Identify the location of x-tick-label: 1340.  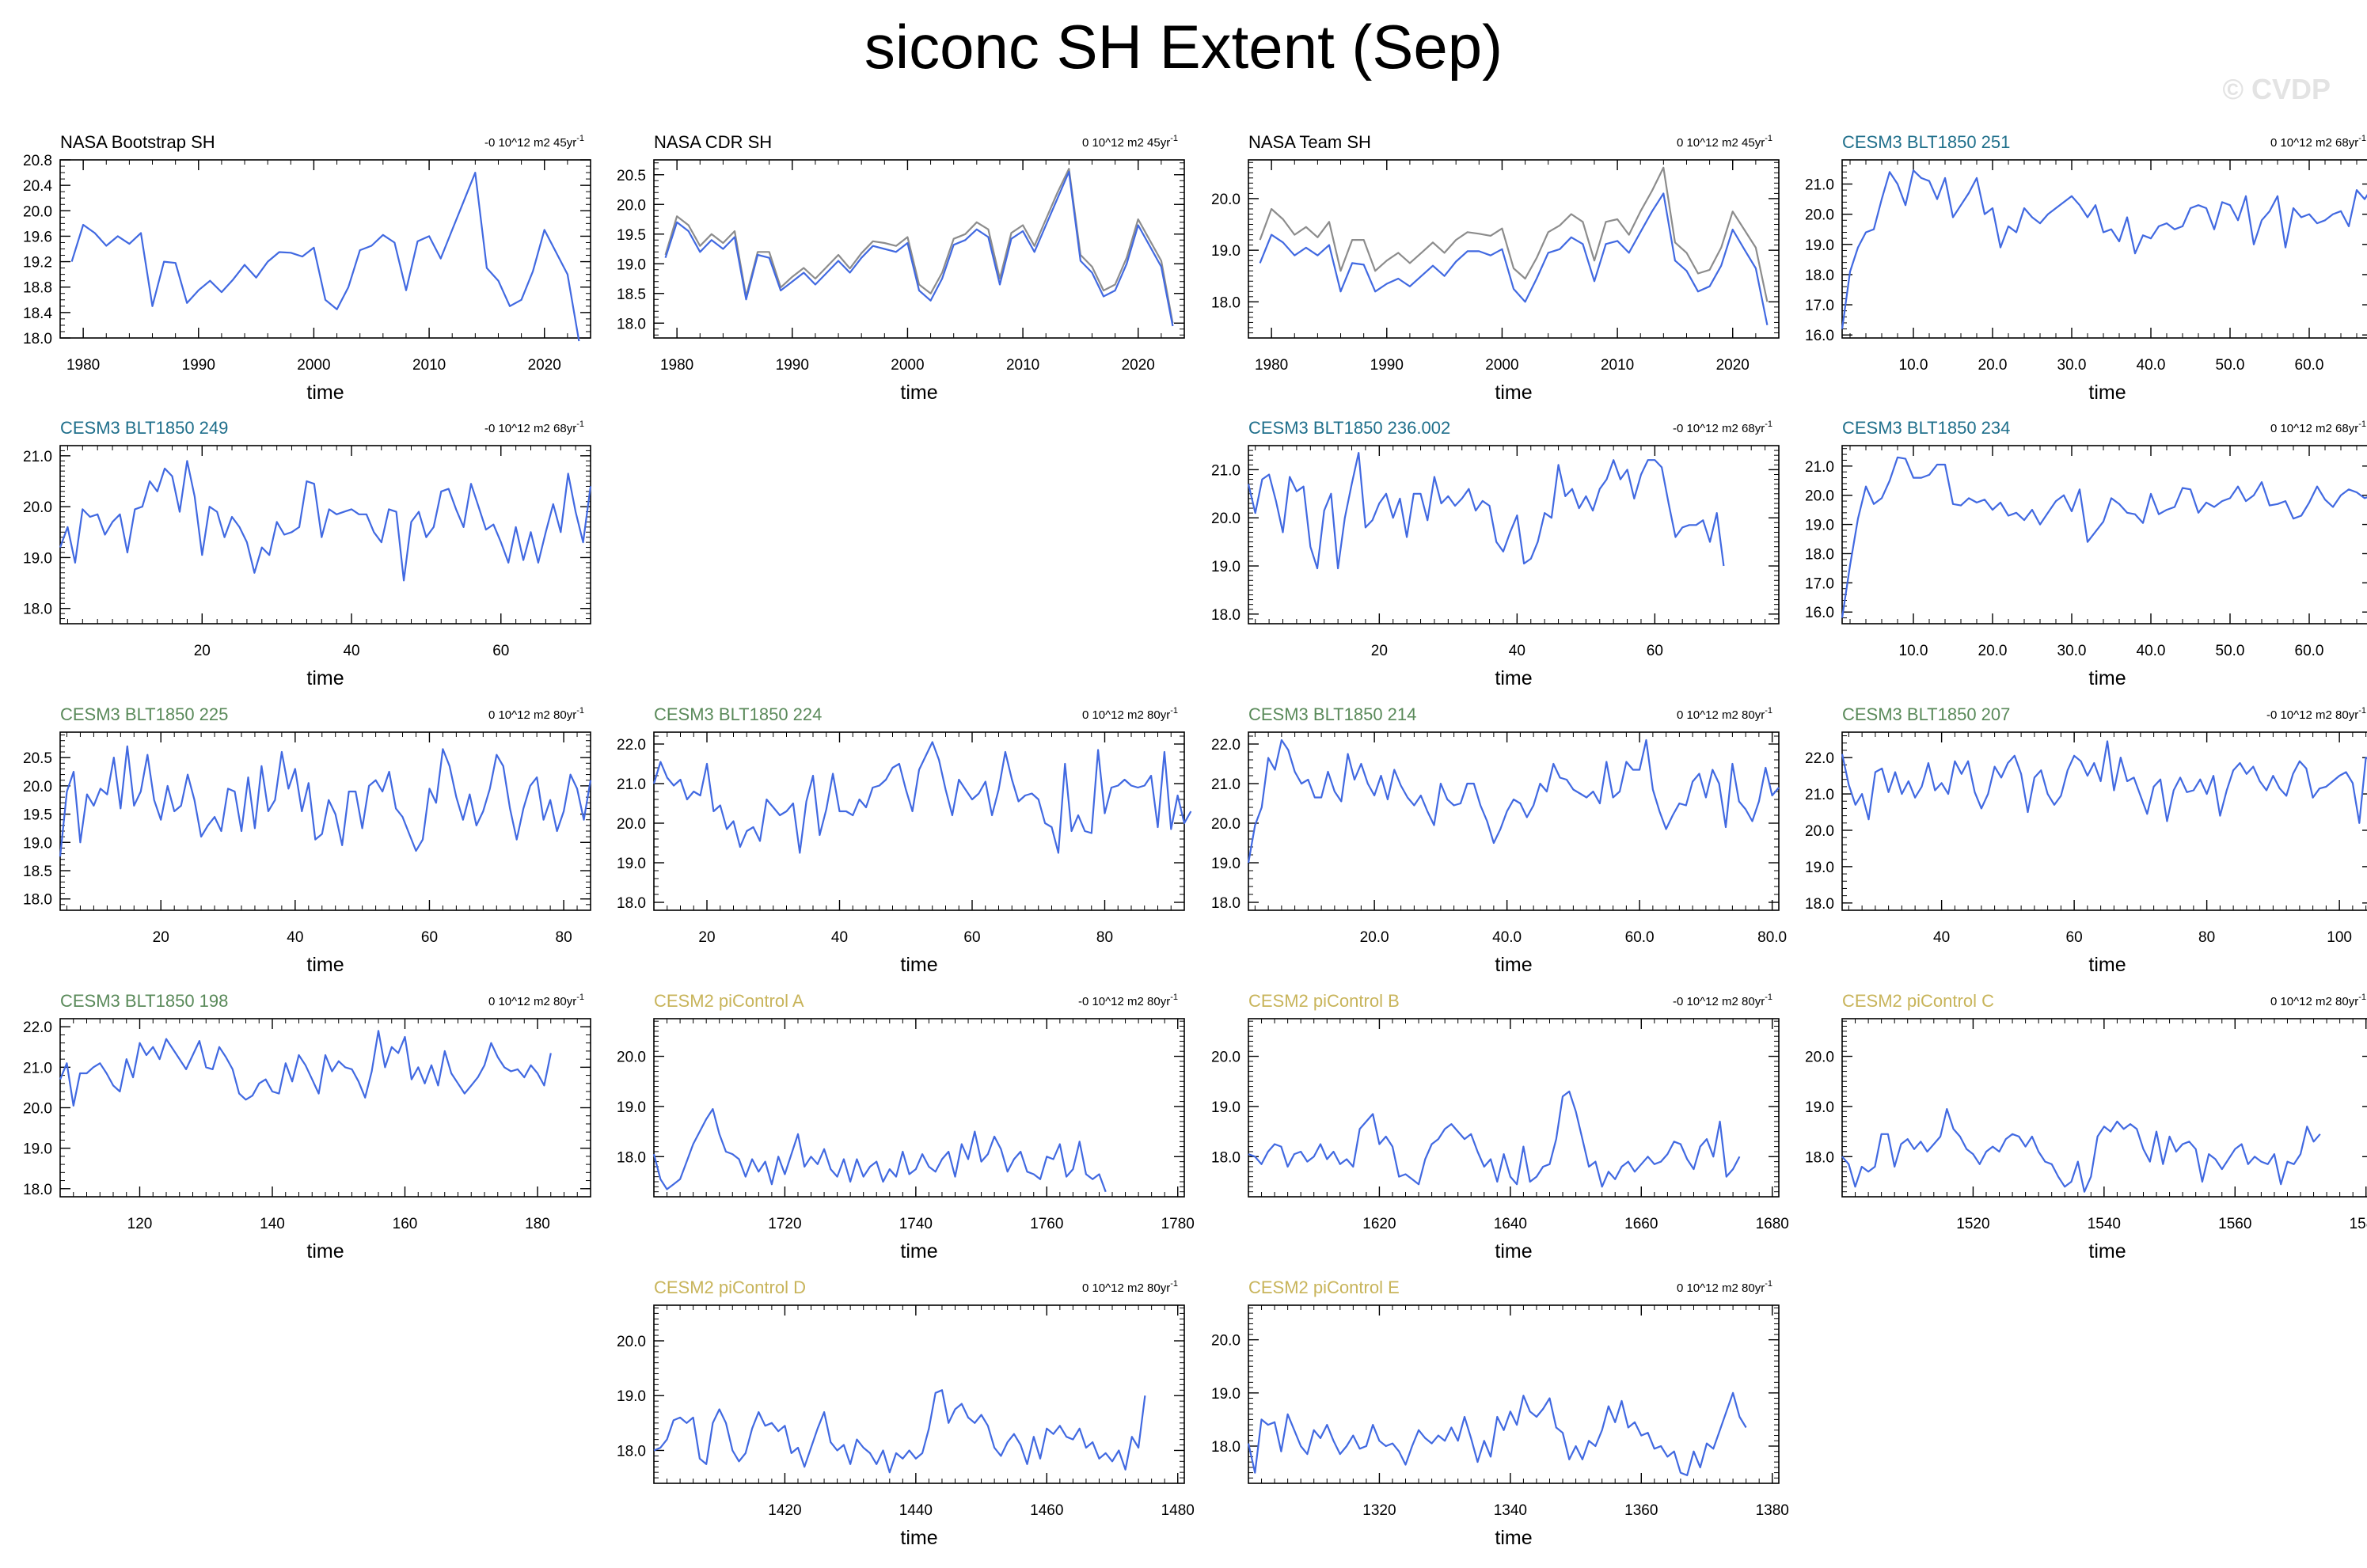
(1511, 1510).